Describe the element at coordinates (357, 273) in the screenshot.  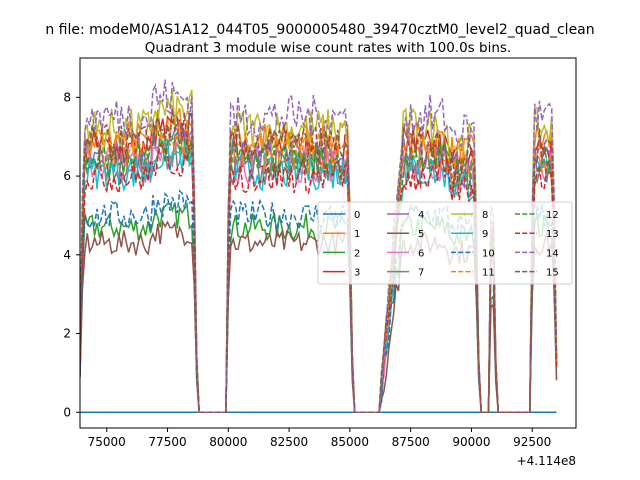
I see `legend-label: 3` at that location.